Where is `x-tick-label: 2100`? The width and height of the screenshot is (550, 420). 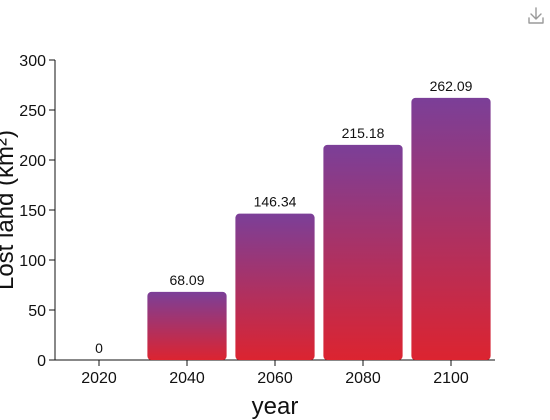
x-tick-label: 2100 is located at coordinates (451, 378).